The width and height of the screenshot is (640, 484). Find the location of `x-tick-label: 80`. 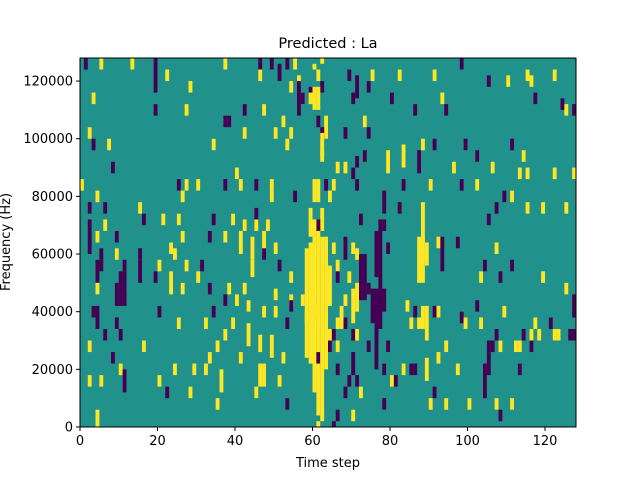

x-tick-label: 80 is located at coordinates (390, 441).